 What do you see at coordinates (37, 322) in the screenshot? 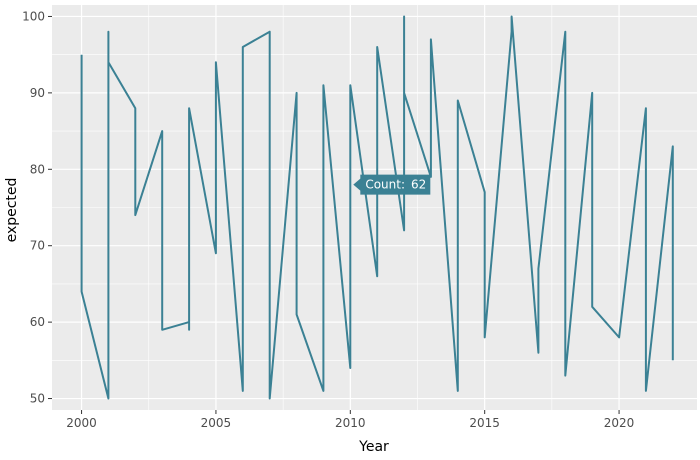
I see `y-tick-label: 60` at bounding box center [37, 322].